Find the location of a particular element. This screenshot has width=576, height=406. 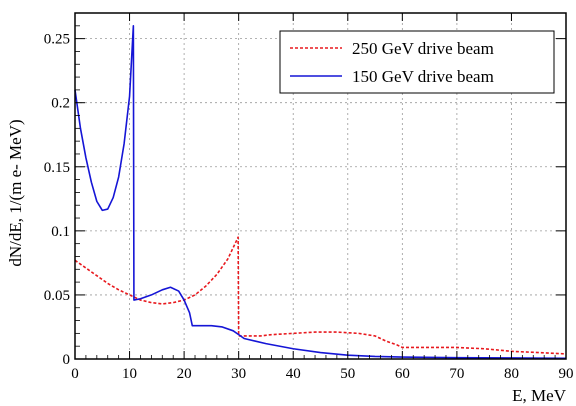

x-tick-label: 50 is located at coordinates (347, 374).